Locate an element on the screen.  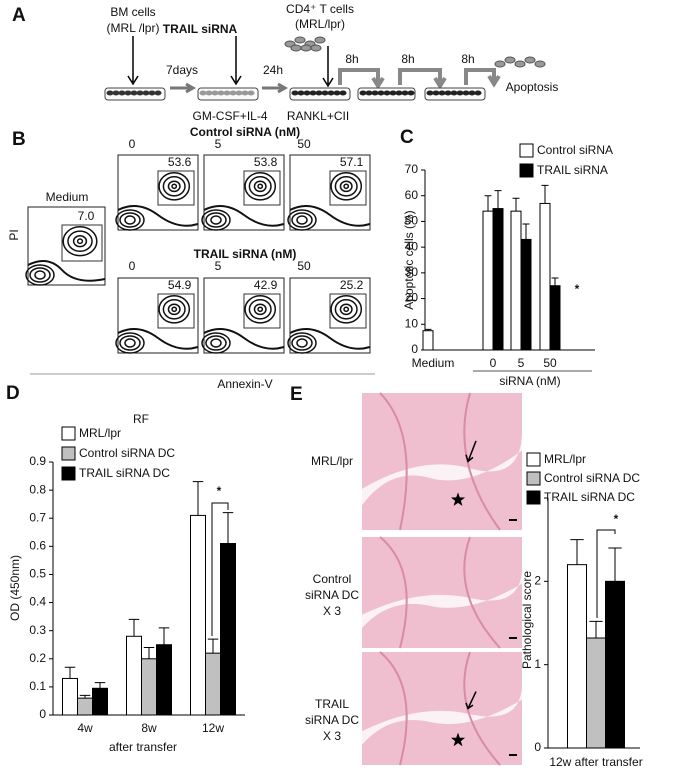
star-marker is located at coordinates (458, 739).